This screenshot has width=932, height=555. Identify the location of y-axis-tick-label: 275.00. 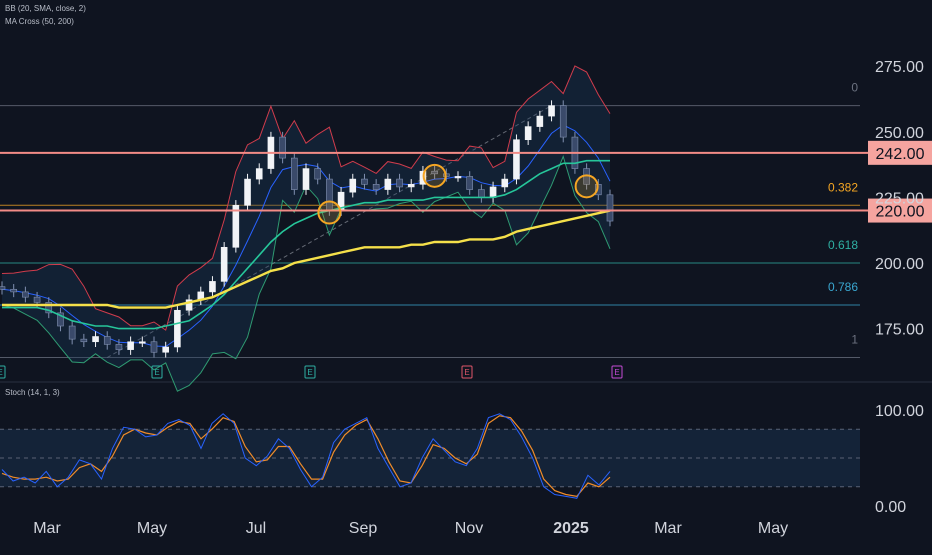
(899, 67).